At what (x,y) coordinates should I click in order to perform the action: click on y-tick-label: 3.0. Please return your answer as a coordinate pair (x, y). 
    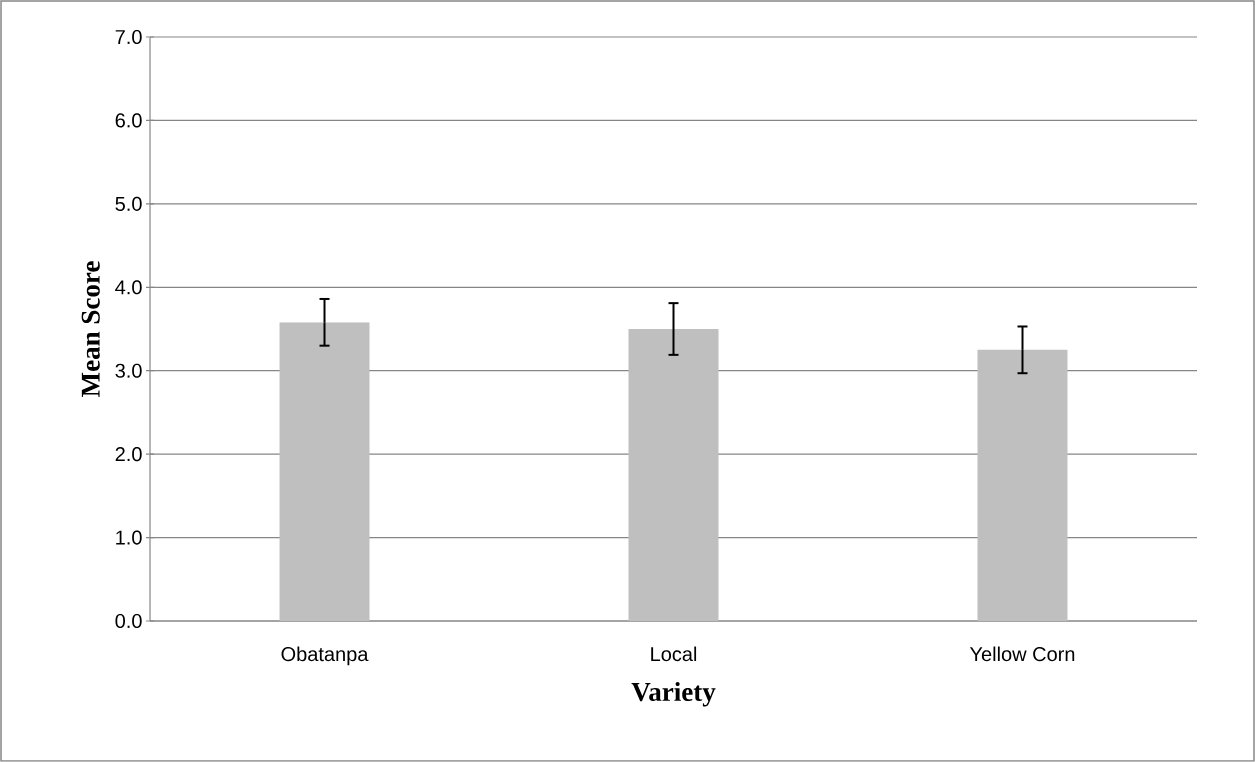
    Looking at the image, I should click on (128, 370).